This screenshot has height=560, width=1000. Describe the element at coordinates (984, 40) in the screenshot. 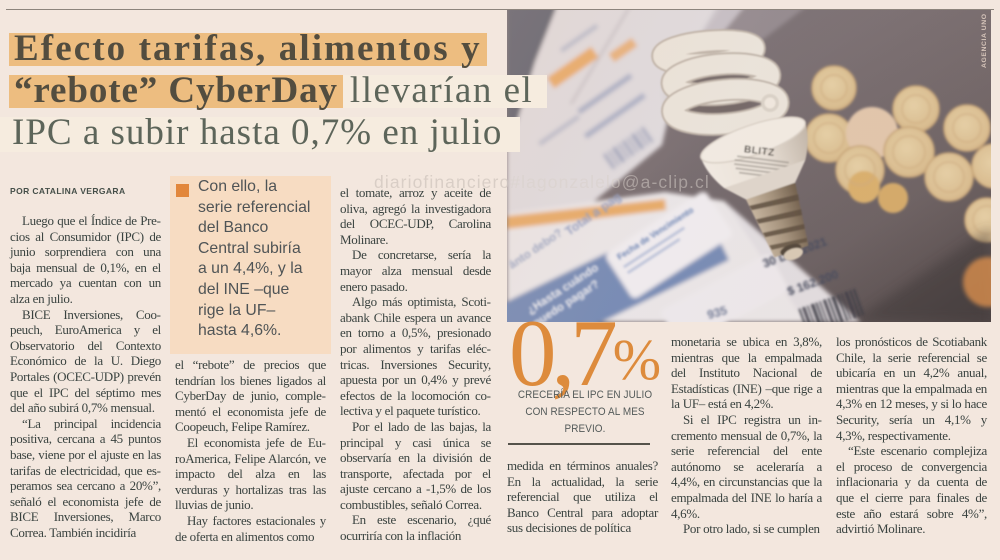

I see `svg-text: AGENCIA UNO` at that location.